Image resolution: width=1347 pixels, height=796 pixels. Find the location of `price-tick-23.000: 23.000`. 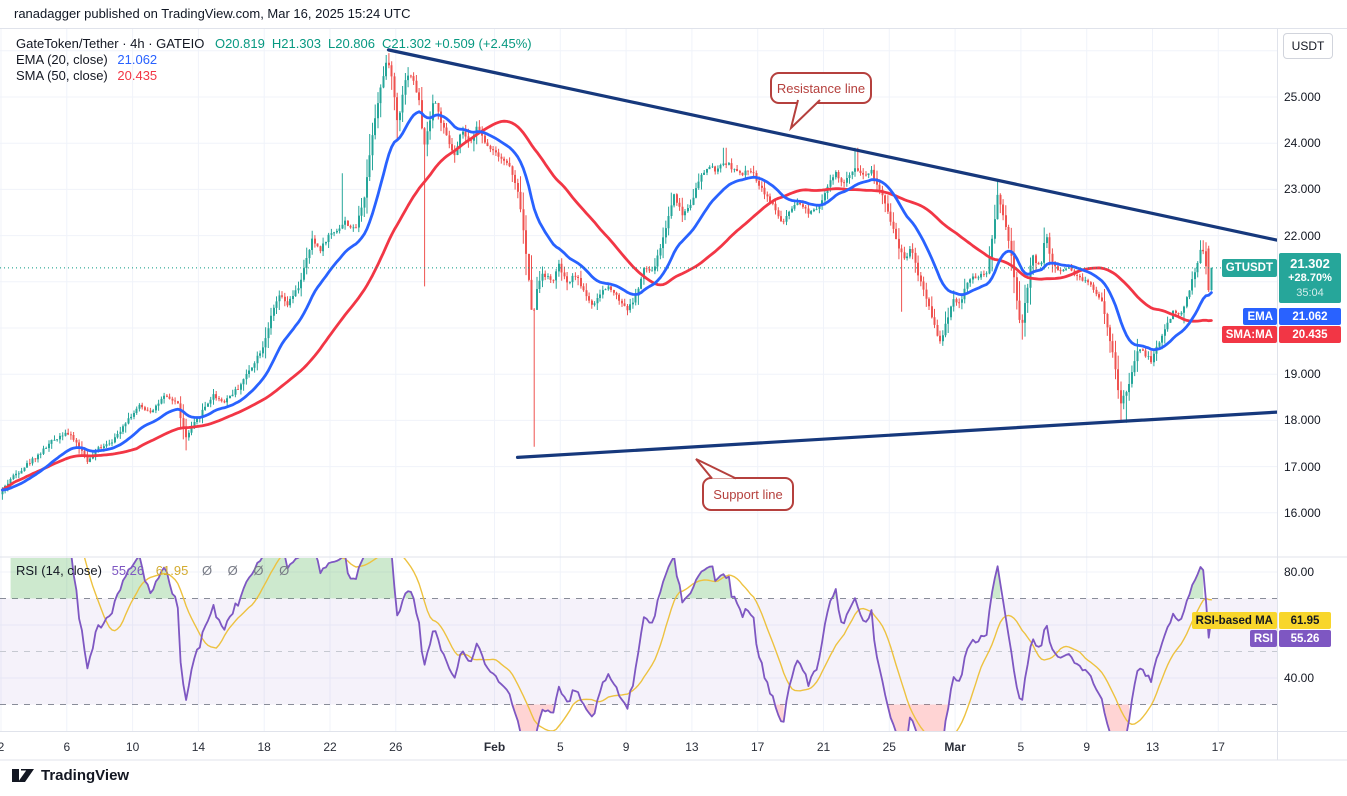

price-tick-23.000: 23.000 is located at coordinates (1302, 189).